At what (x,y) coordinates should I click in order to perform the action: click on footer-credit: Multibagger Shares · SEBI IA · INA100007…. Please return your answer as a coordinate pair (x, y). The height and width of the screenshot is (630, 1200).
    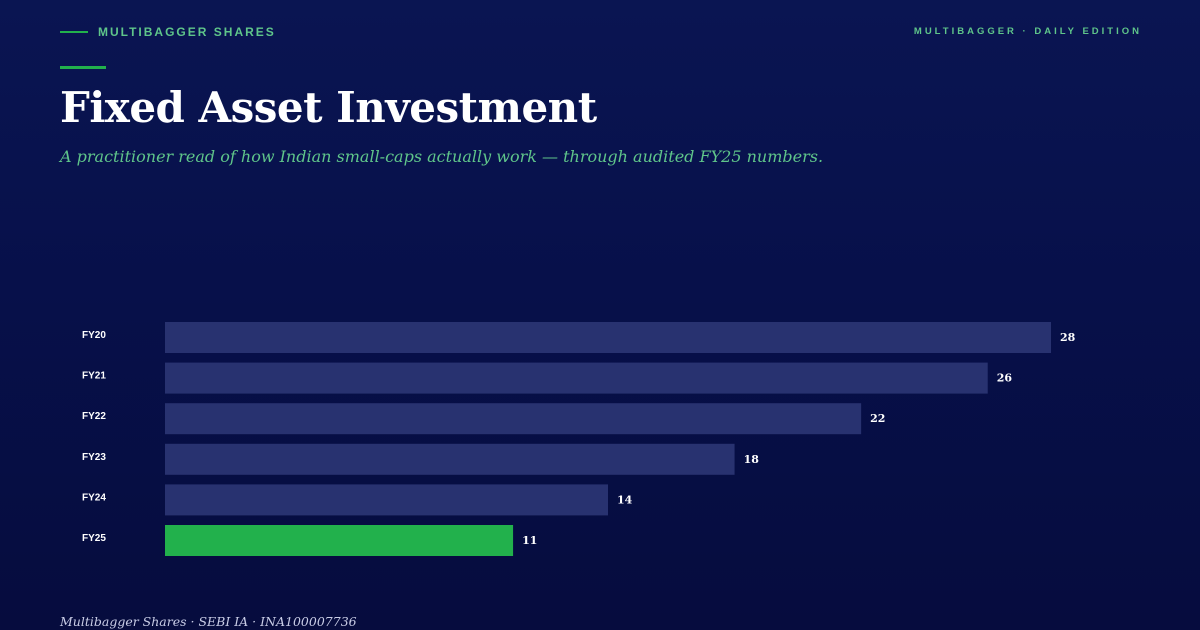
    Looking at the image, I should click on (208, 621).